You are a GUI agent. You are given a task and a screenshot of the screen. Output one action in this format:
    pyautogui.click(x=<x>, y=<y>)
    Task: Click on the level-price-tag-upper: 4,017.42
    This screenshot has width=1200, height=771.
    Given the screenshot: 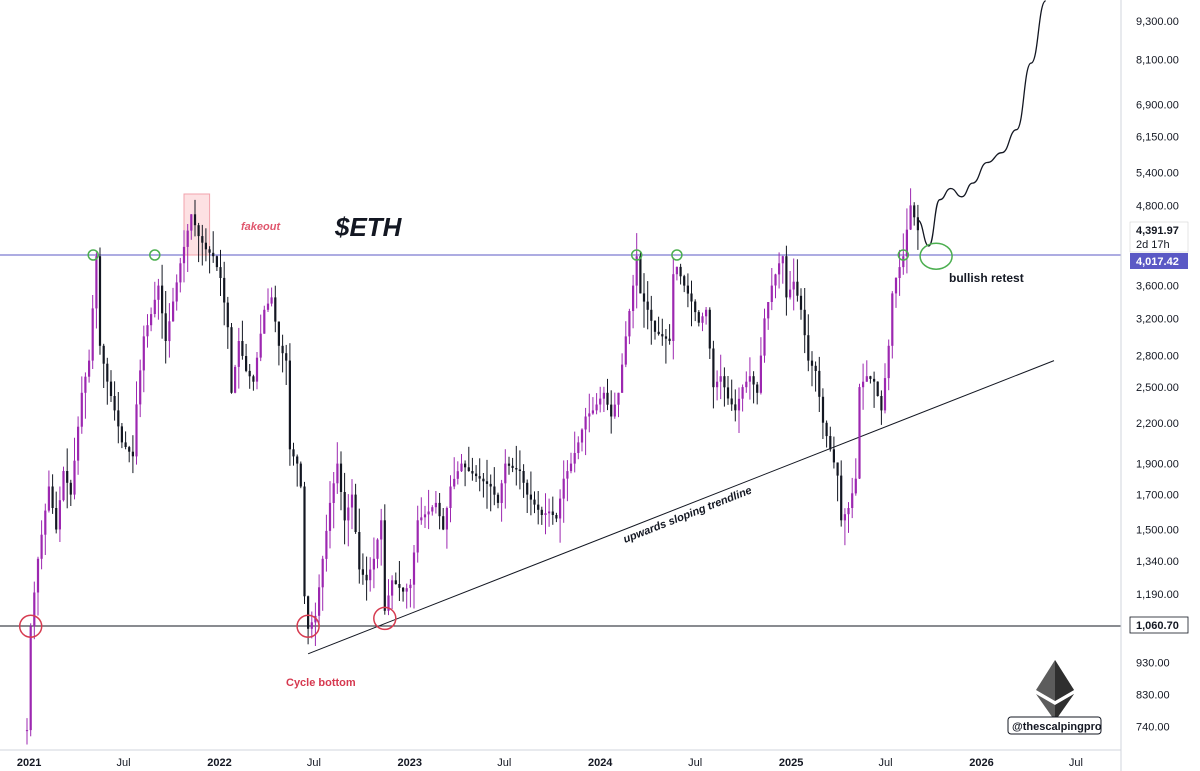 What is the action you would take?
    pyautogui.click(x=1159, y=261)
    